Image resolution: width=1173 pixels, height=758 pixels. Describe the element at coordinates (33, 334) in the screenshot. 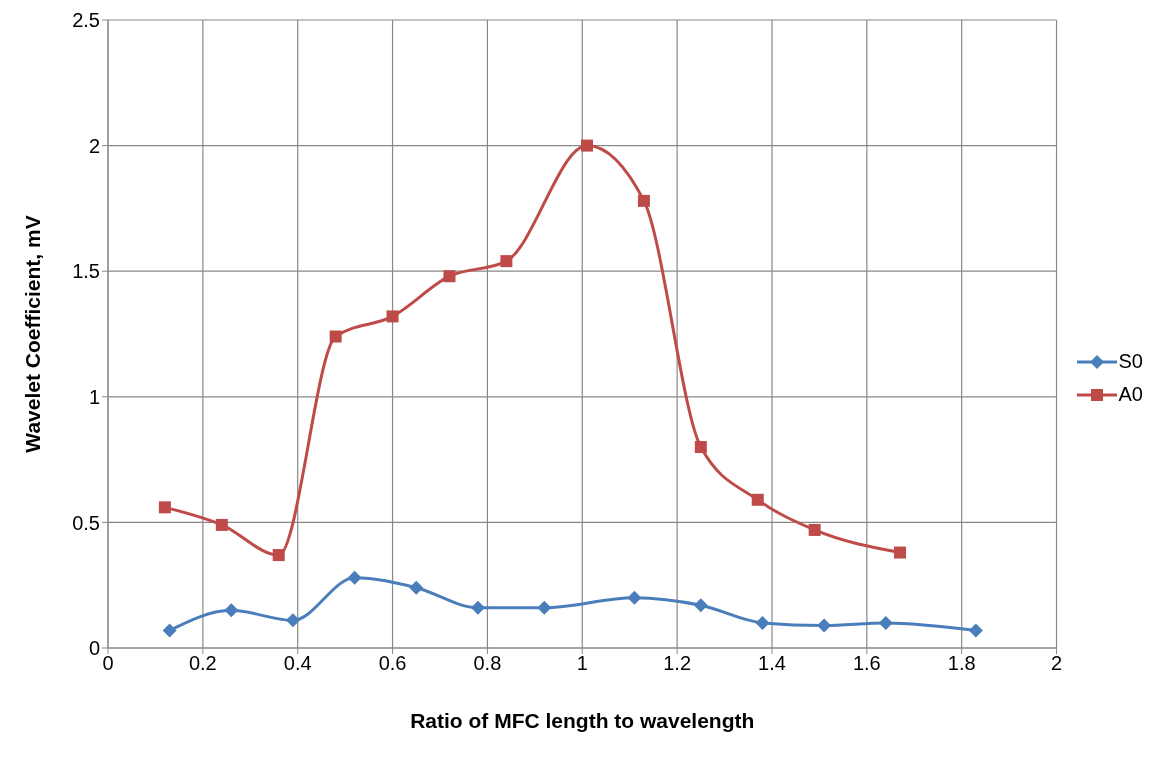

I see `y-axis-title: Wavelet Coefficient, mV` at that location.